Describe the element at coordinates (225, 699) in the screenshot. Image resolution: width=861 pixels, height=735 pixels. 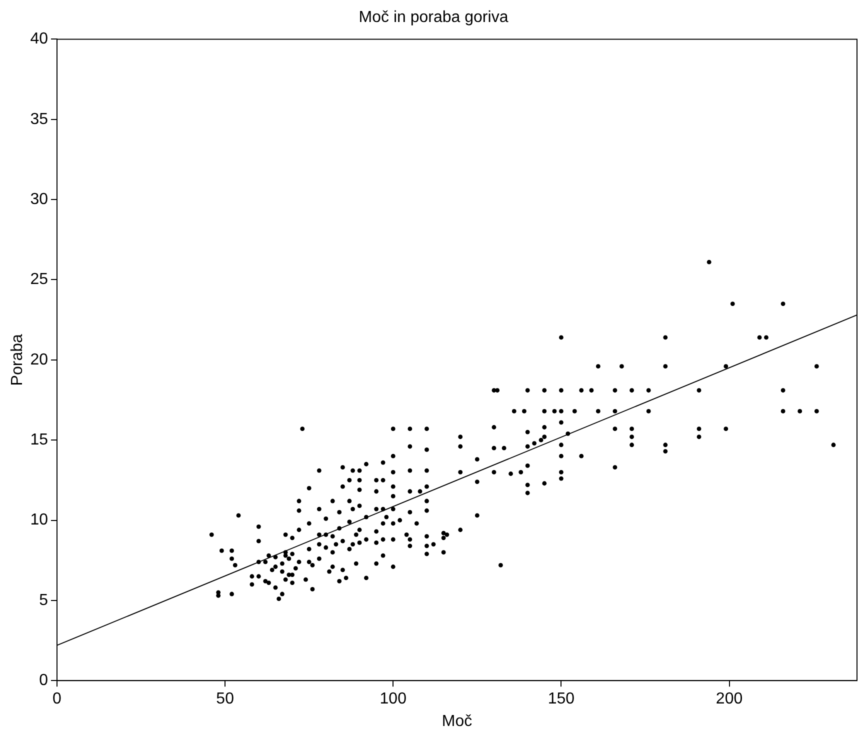
I see `x-tick-label: 50` at that location.